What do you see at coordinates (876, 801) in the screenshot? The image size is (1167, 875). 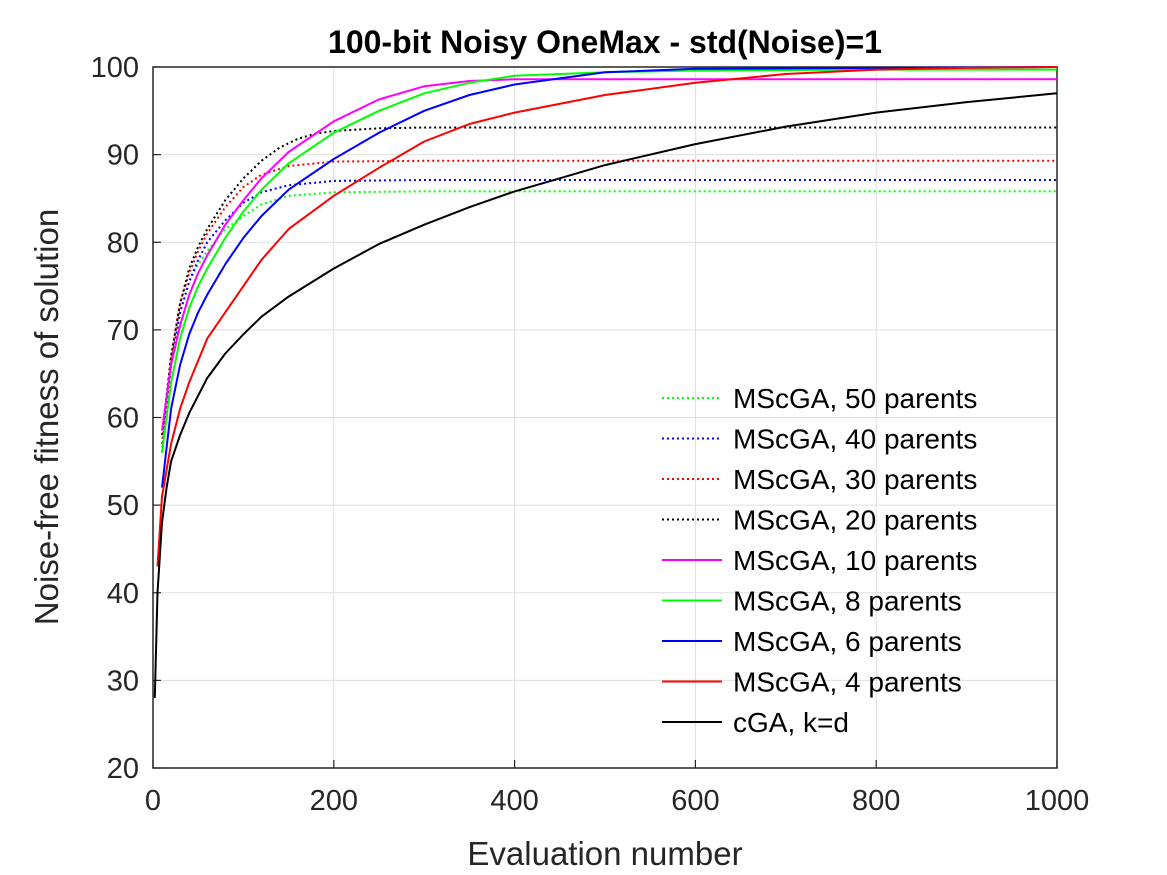 I see `x-tick-label: 800` at bounding box center [876, 801].